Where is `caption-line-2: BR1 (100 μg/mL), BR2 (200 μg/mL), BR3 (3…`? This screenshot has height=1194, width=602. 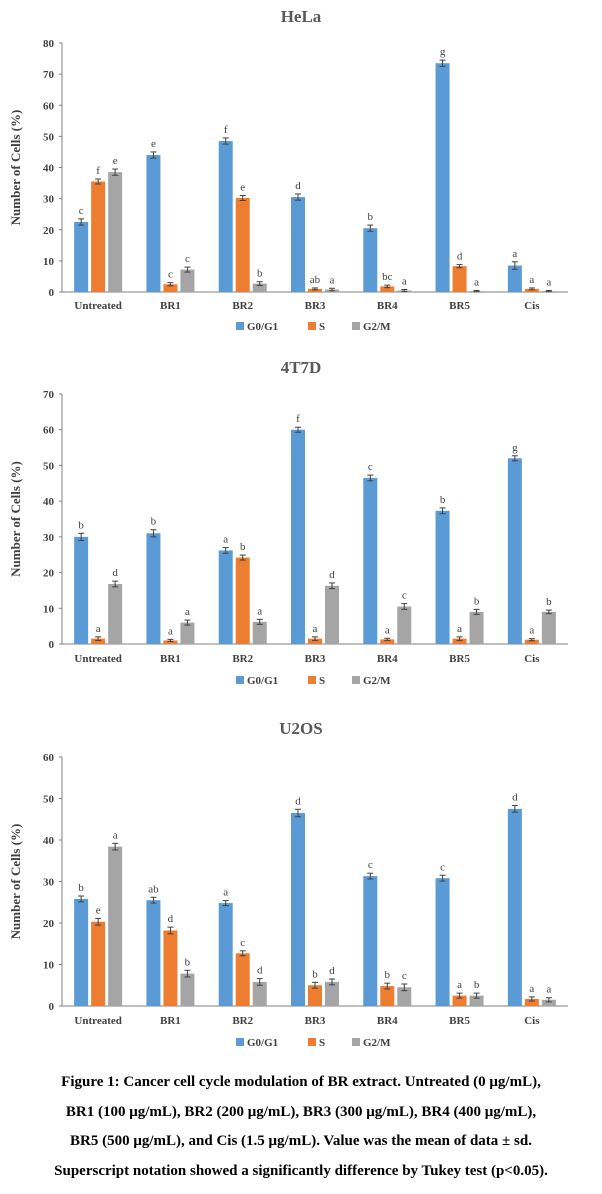
caption-line-2: BR1 (100 μg/mL), BR2 (200 μg/mL), BR3 (3… is located at coordinates (301, 1111).